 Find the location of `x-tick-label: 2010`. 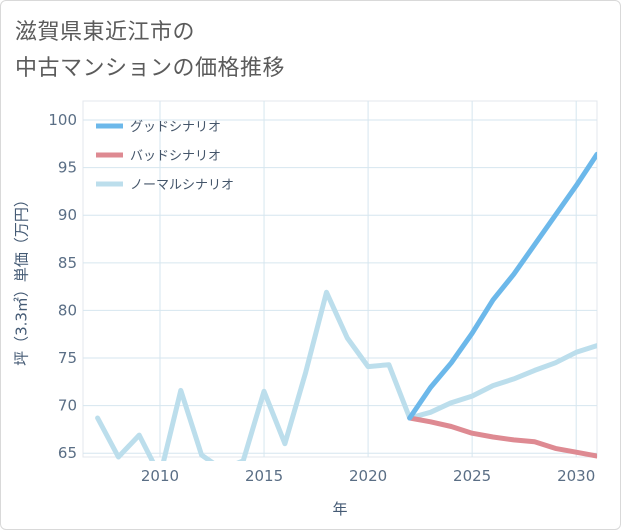

x-tick-label: 2010 is located at coordinates (160, 476).